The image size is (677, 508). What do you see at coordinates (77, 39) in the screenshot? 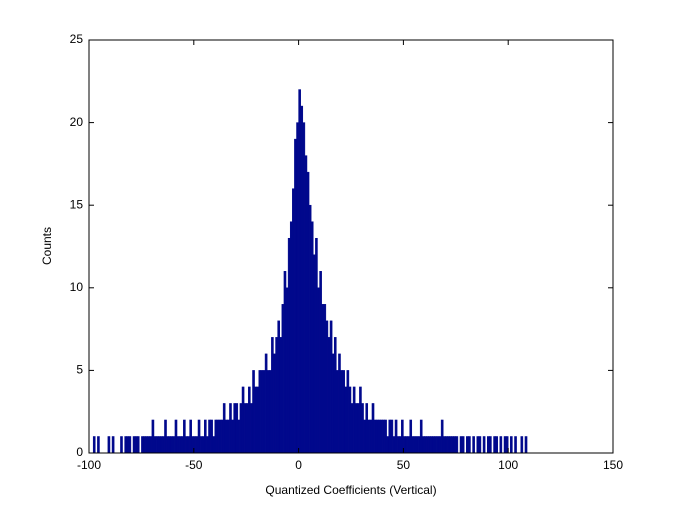
I see `y-tick-label: 25` at bounding box center [77, 39].